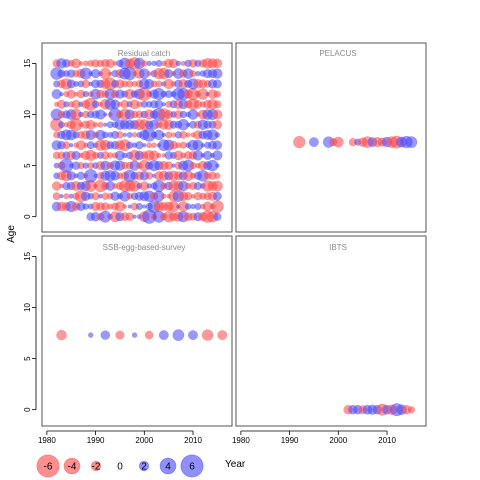 The image size is (480, 480). I want to click on legend: -6 -4 -2 0 2 4 6, so click(120, 466).